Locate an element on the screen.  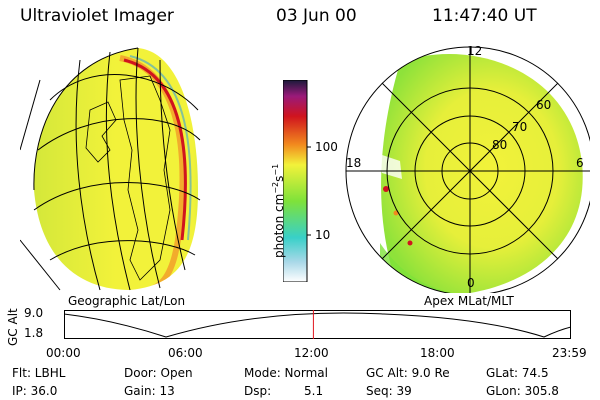
polar-label: Apex MLat/MLT is located at coordinates (469, 301).